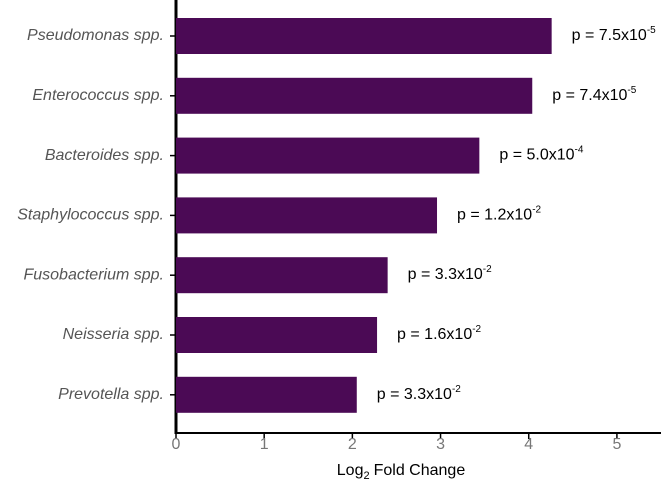 This screenshot has height=488, width=666. I want to click on p-value-text: p = 1.2x10, so click(494, 215).